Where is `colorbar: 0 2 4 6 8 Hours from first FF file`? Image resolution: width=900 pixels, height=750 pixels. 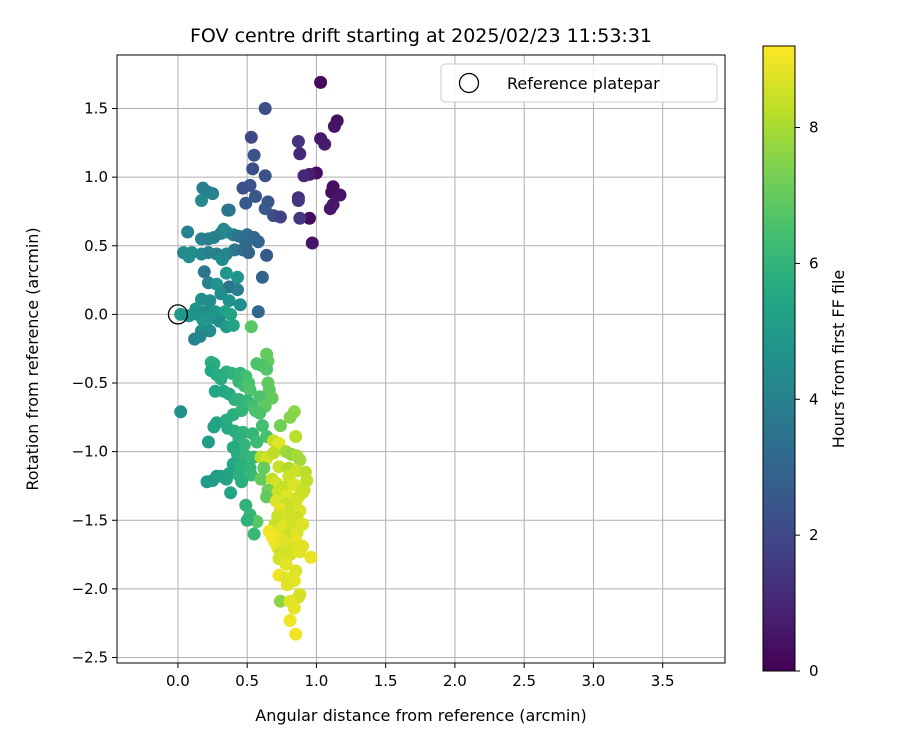
colorbar: 0 2 4 6 8 Hours from first FF file is located at coordinates (805, 362).